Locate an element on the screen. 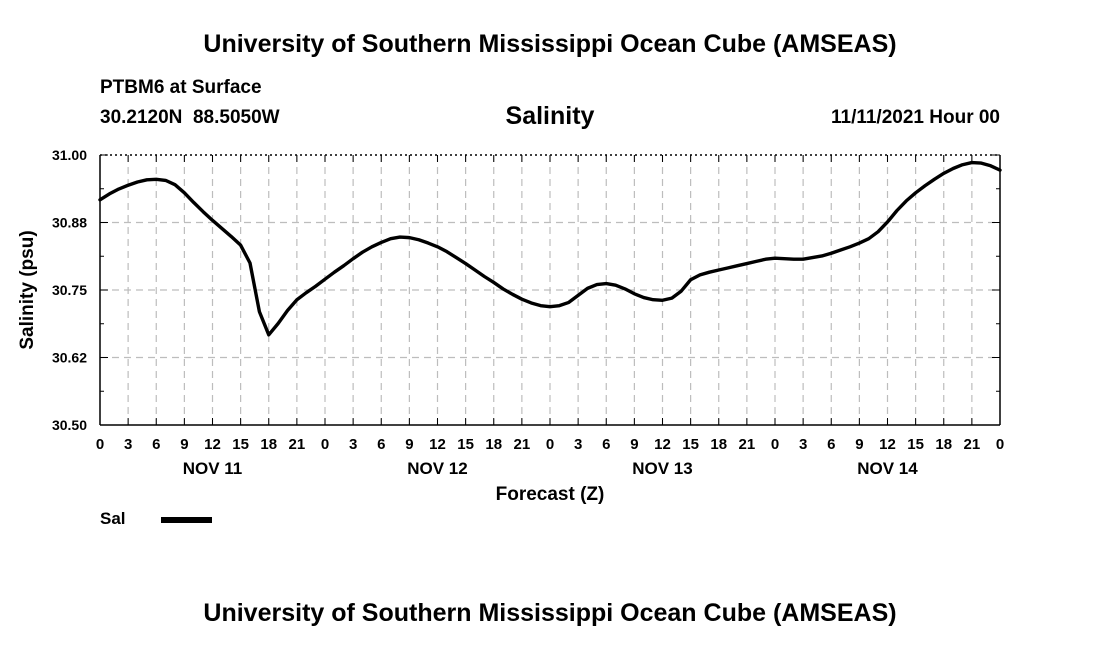 The height and width of the screenshot is (650, 1100). station-label: PTBM6 at Surface is located at coordinates (181, 87).